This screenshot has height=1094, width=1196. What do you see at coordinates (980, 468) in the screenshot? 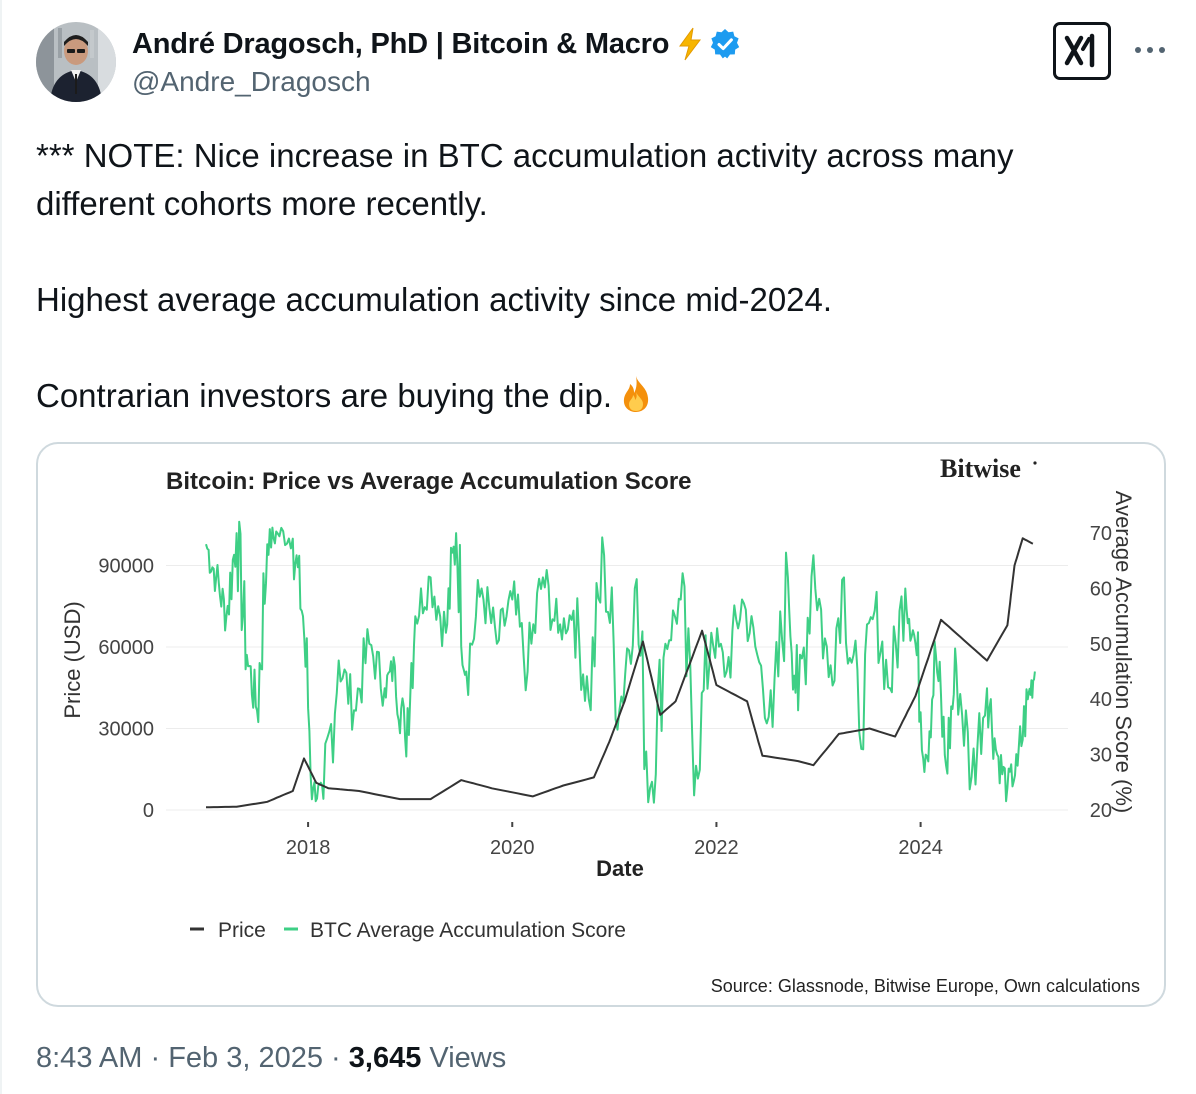
I see `bitwise-logo: Bitwise` at bounding box center [980, 468].